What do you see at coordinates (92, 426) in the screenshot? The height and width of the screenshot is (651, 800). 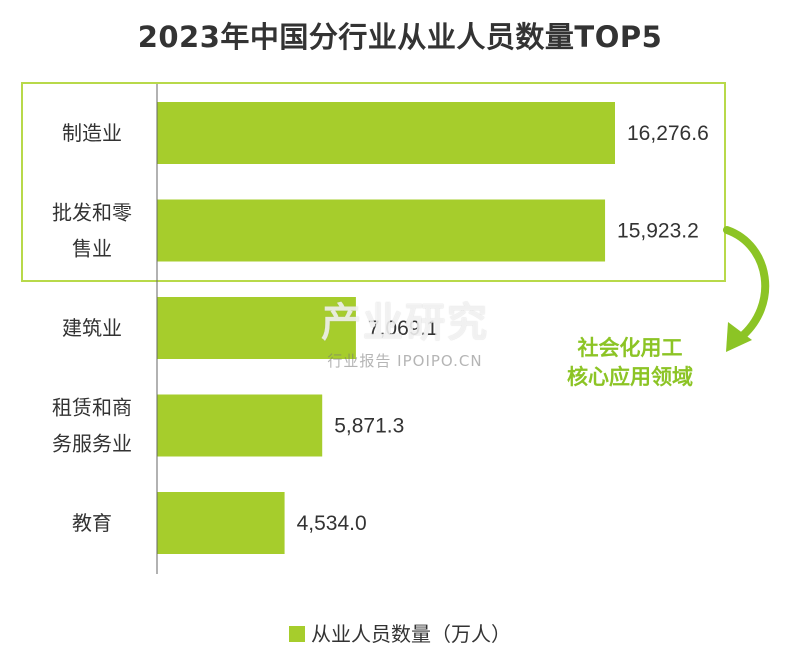 I see `category-label-3: 租赁和商务服务业` at bounding box center [92, 426].